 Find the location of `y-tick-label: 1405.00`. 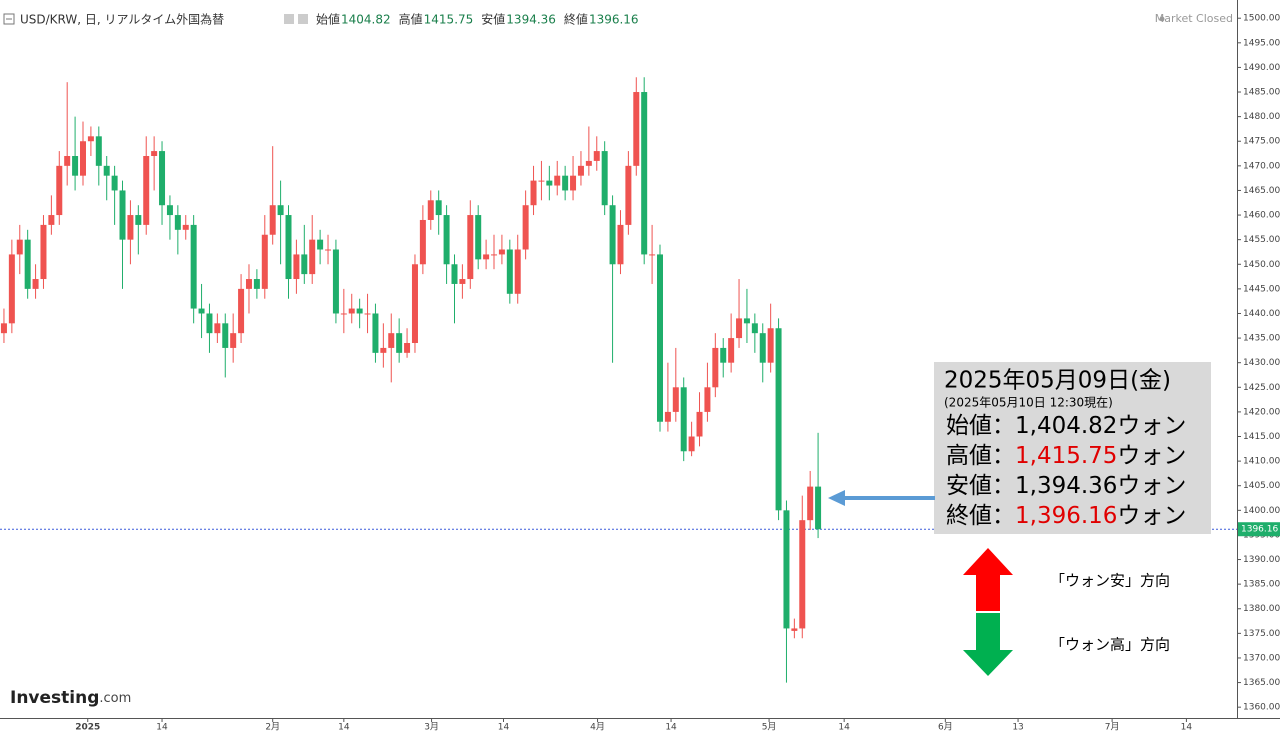

y-tick-label: 1405.00 is located at coordinates (1261, 486).